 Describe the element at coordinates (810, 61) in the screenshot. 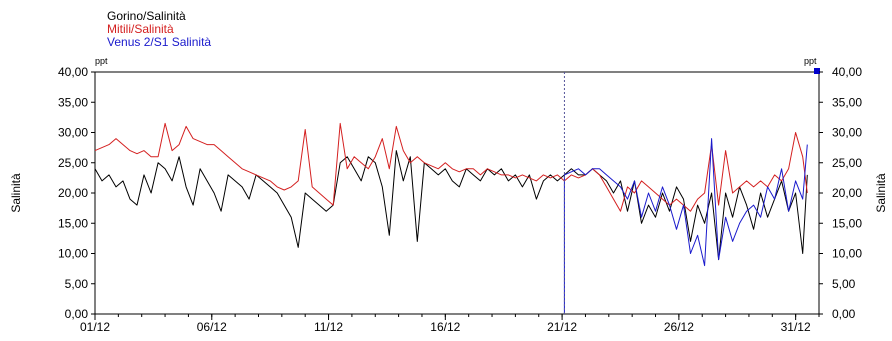

I see `y-unit-right: ppt` at that location.